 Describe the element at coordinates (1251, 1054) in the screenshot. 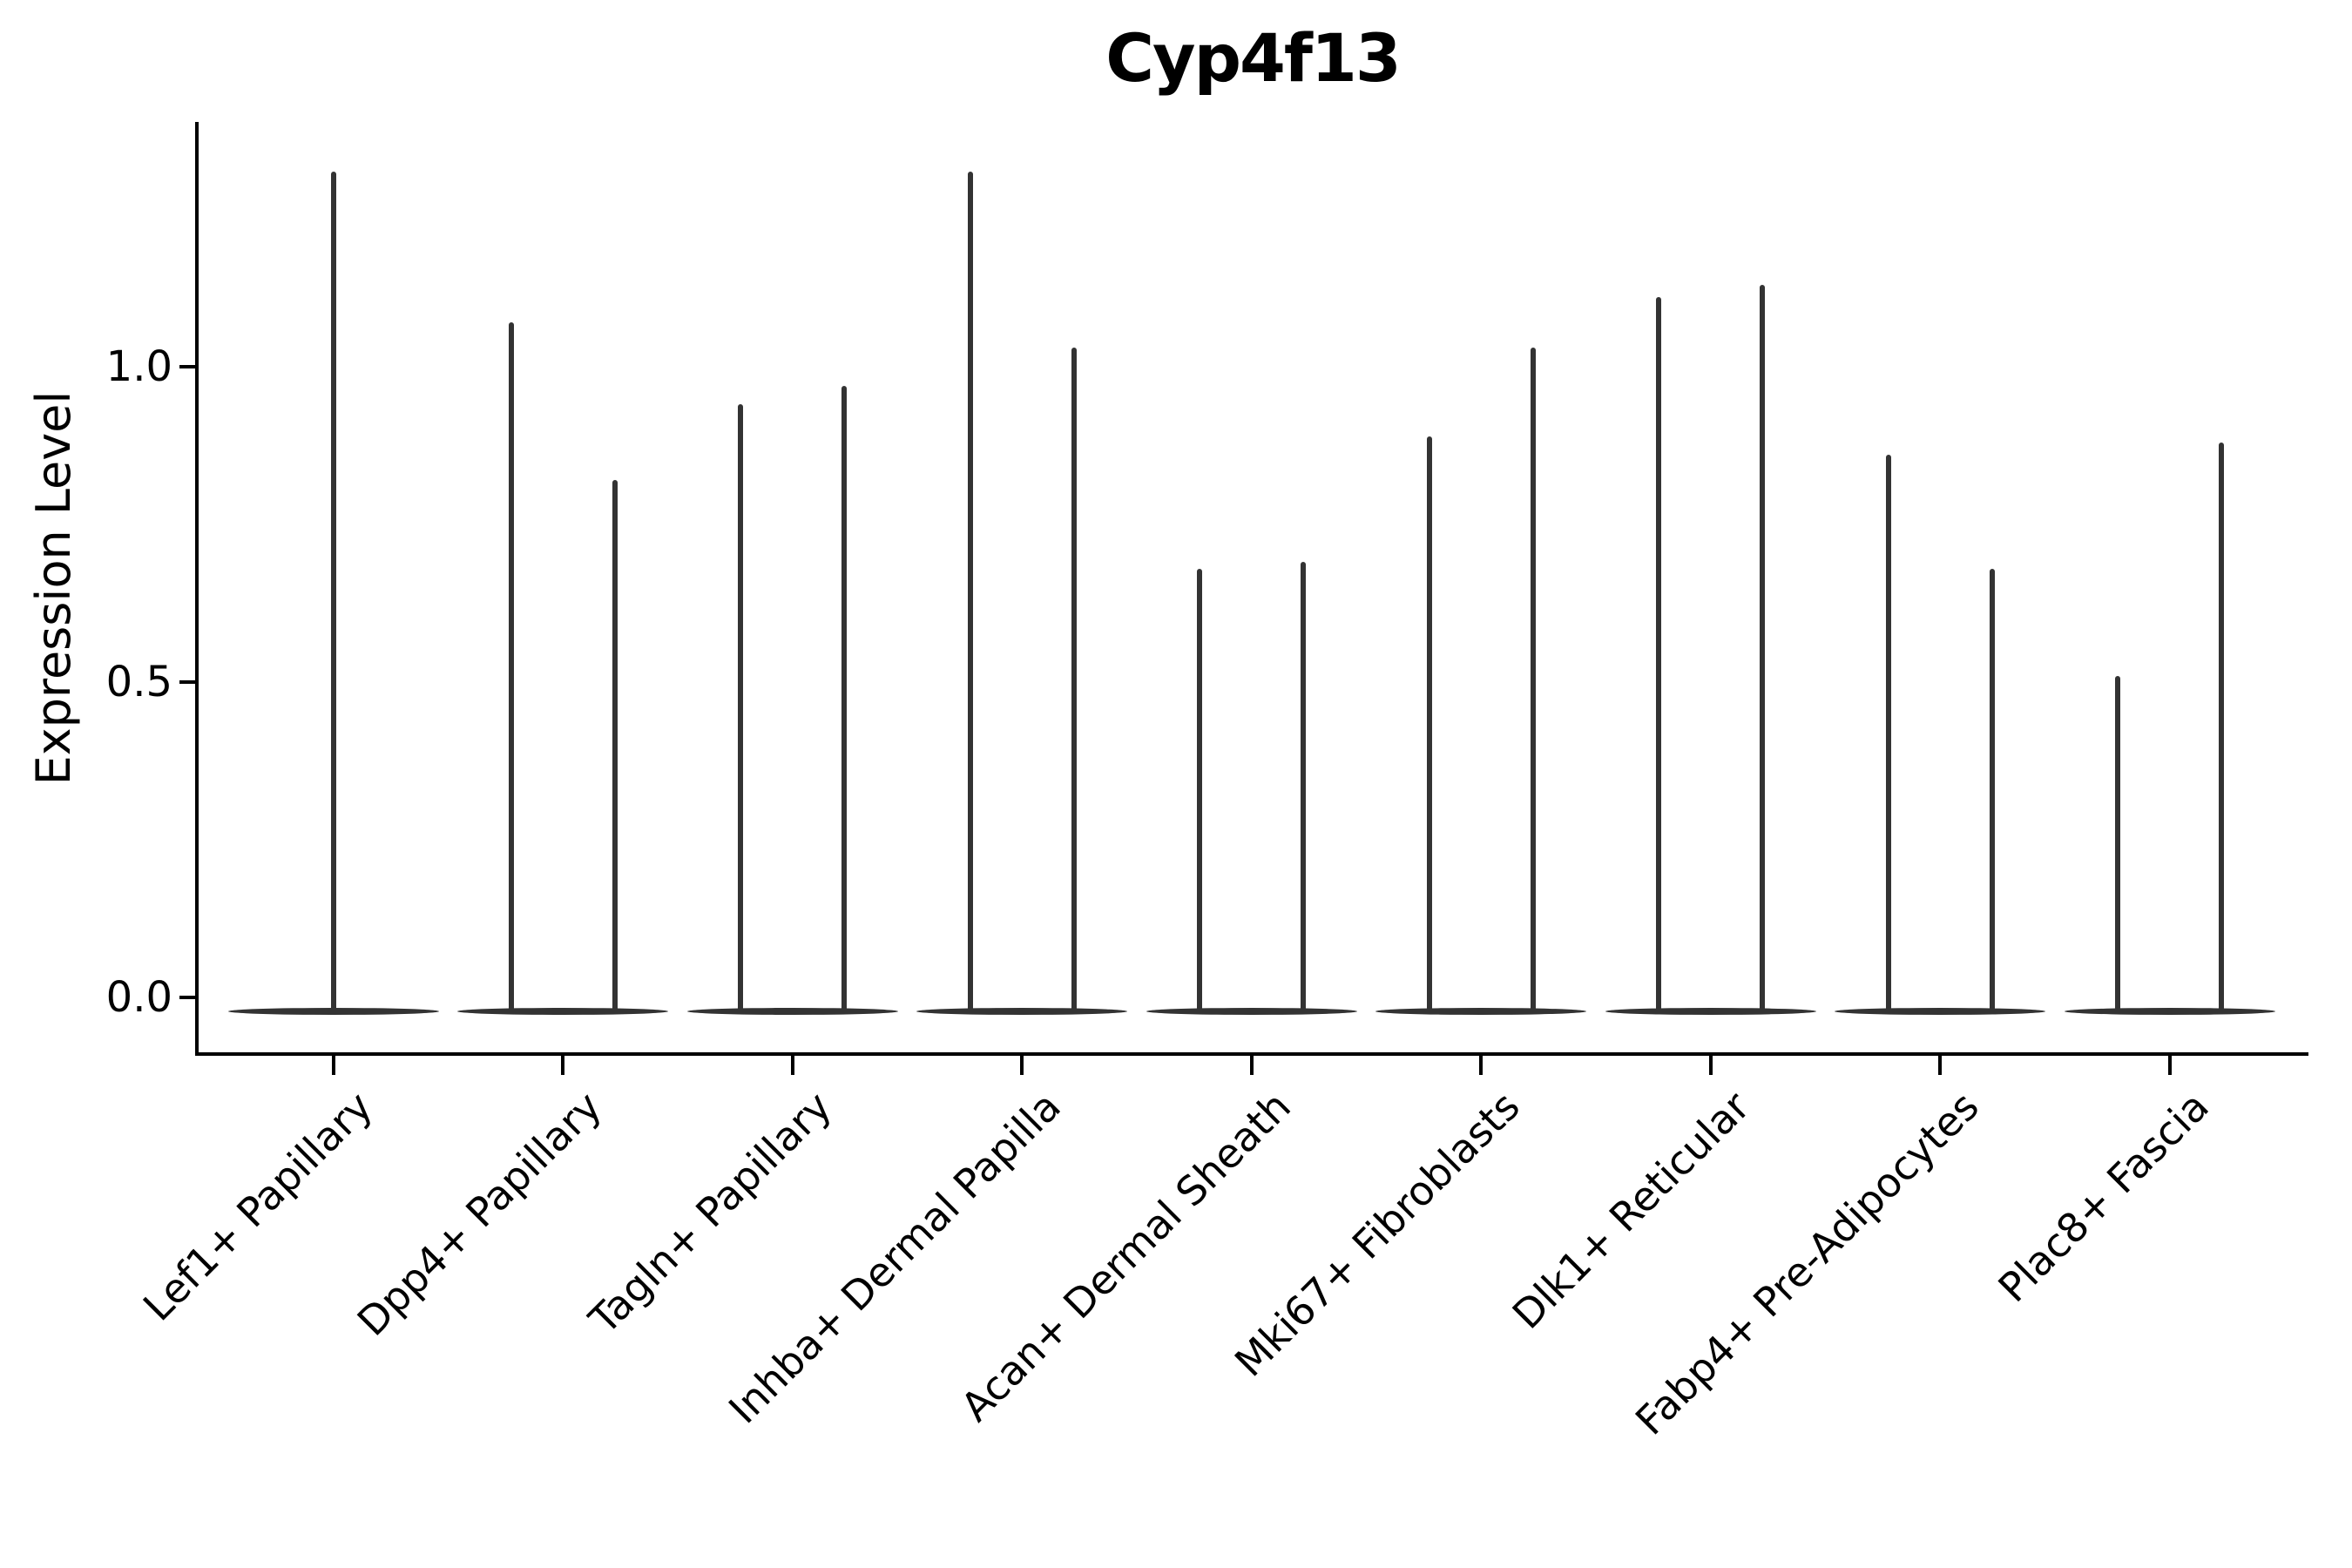

I see `x-axis-spine` at that location.